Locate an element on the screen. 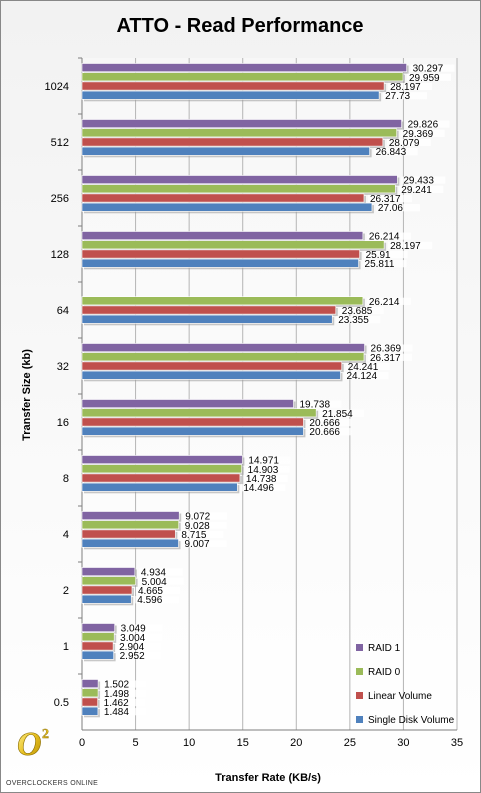  data-label: 14.971 is located at coordinates (263, 461).